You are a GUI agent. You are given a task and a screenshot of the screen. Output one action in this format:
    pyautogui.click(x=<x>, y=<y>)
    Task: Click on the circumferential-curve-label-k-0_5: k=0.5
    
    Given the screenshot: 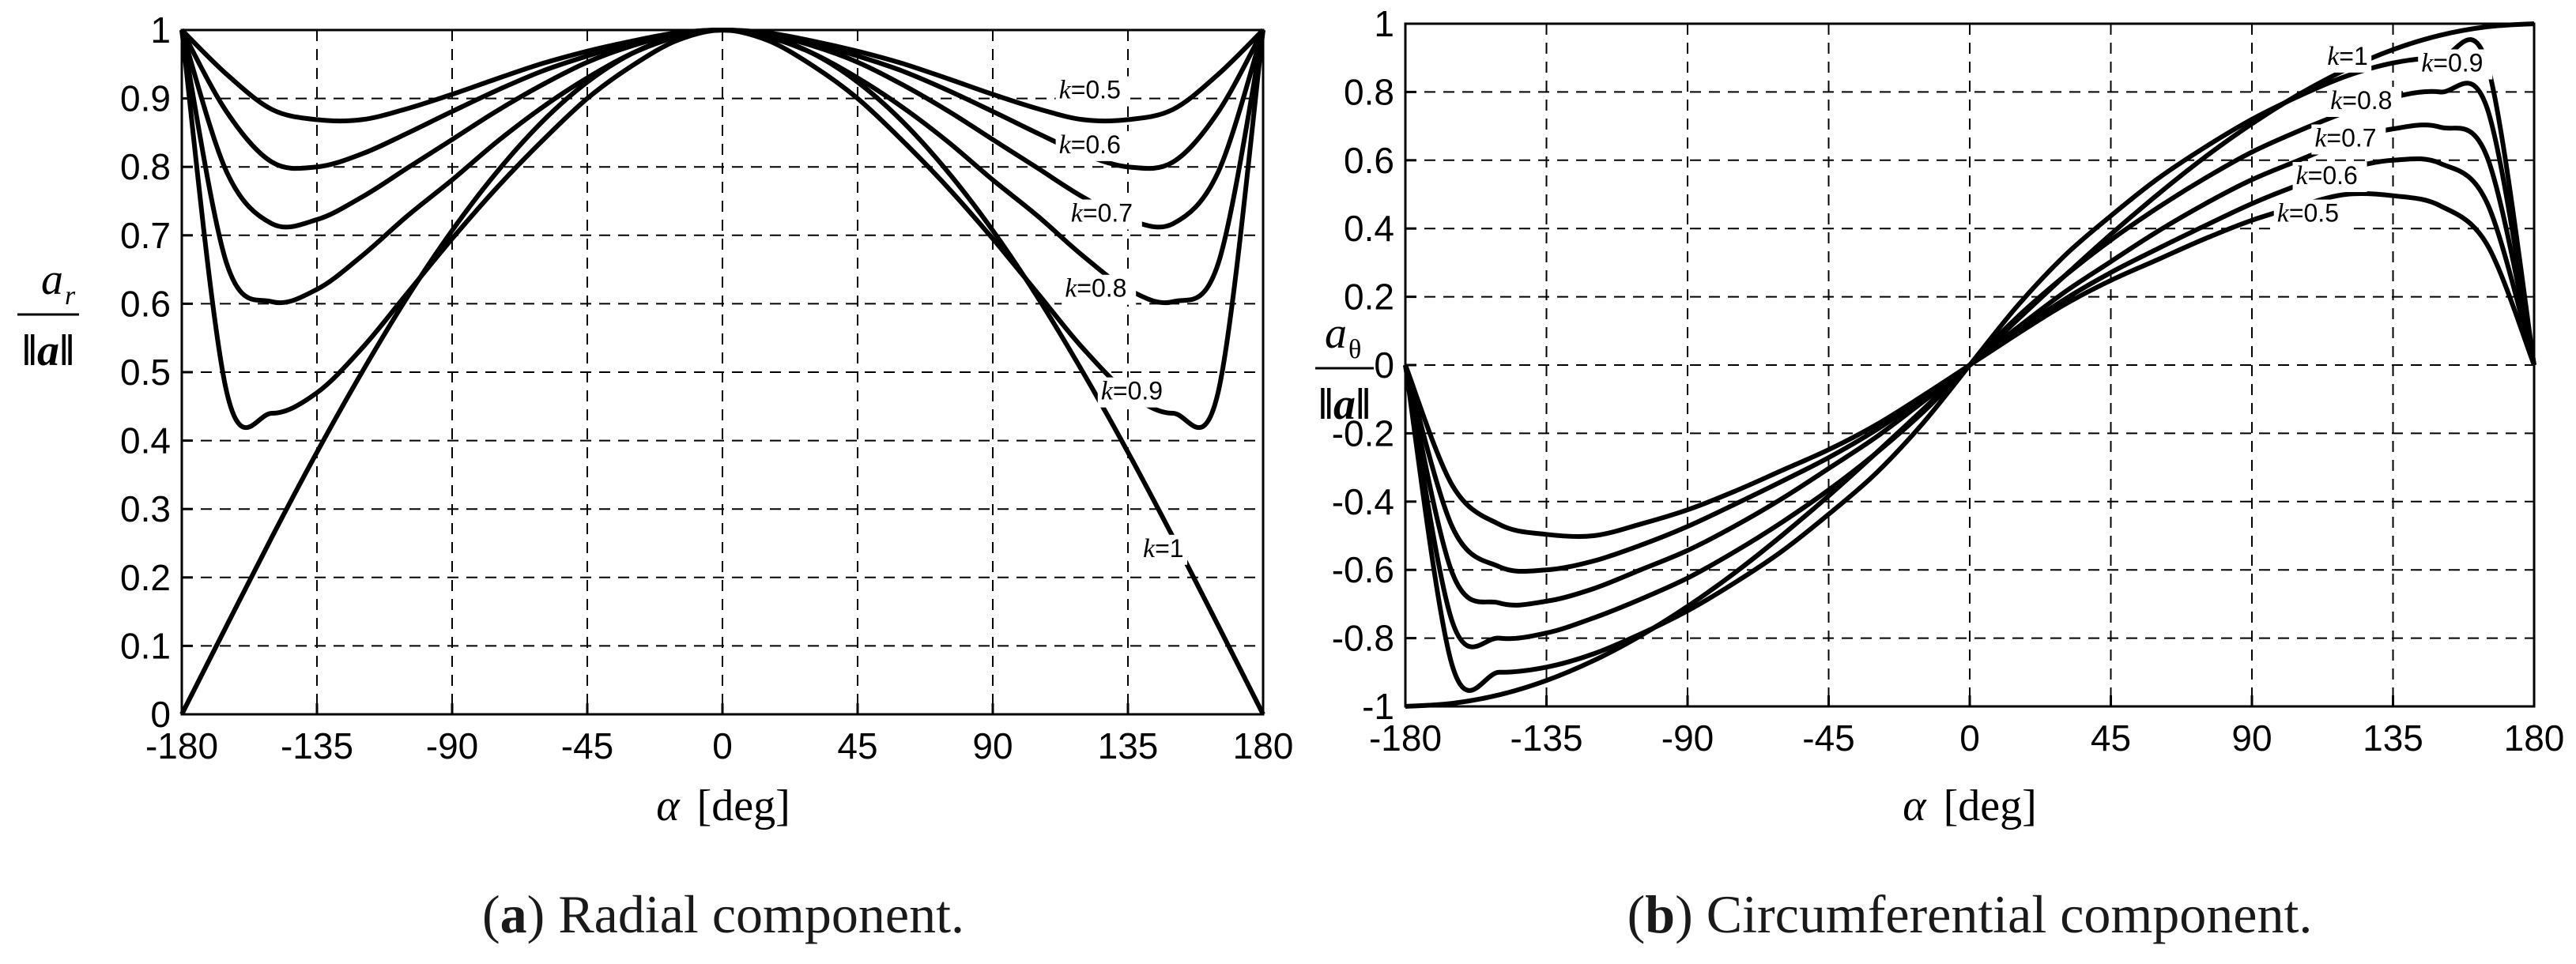 What is the action you would take?
    pyautogui.click(x=2310, y=214)
    